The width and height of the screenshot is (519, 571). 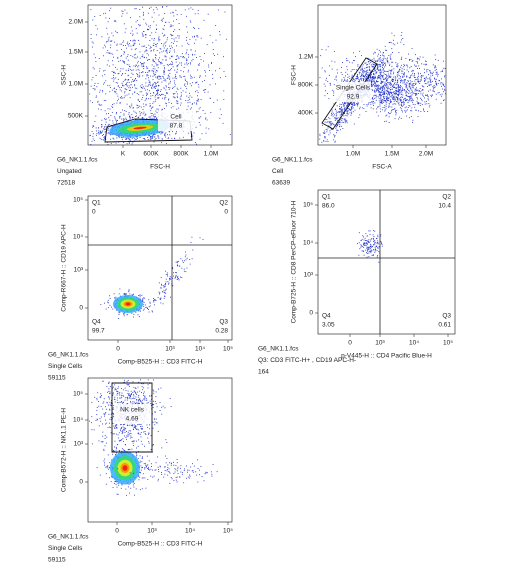 I want to click on quadrant-percent: 86.0, so click(x=328, y=206).